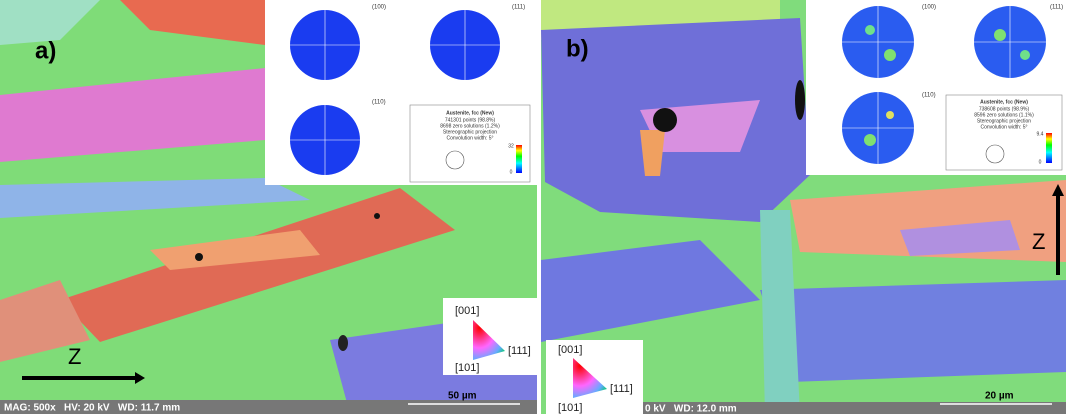 Image resolution: width=1066 pixels, height=414 pixels. What do you see at coordinates (577, 48) in the screenshot?
I see `panel-label: b)` at bounding box center [577, 48].